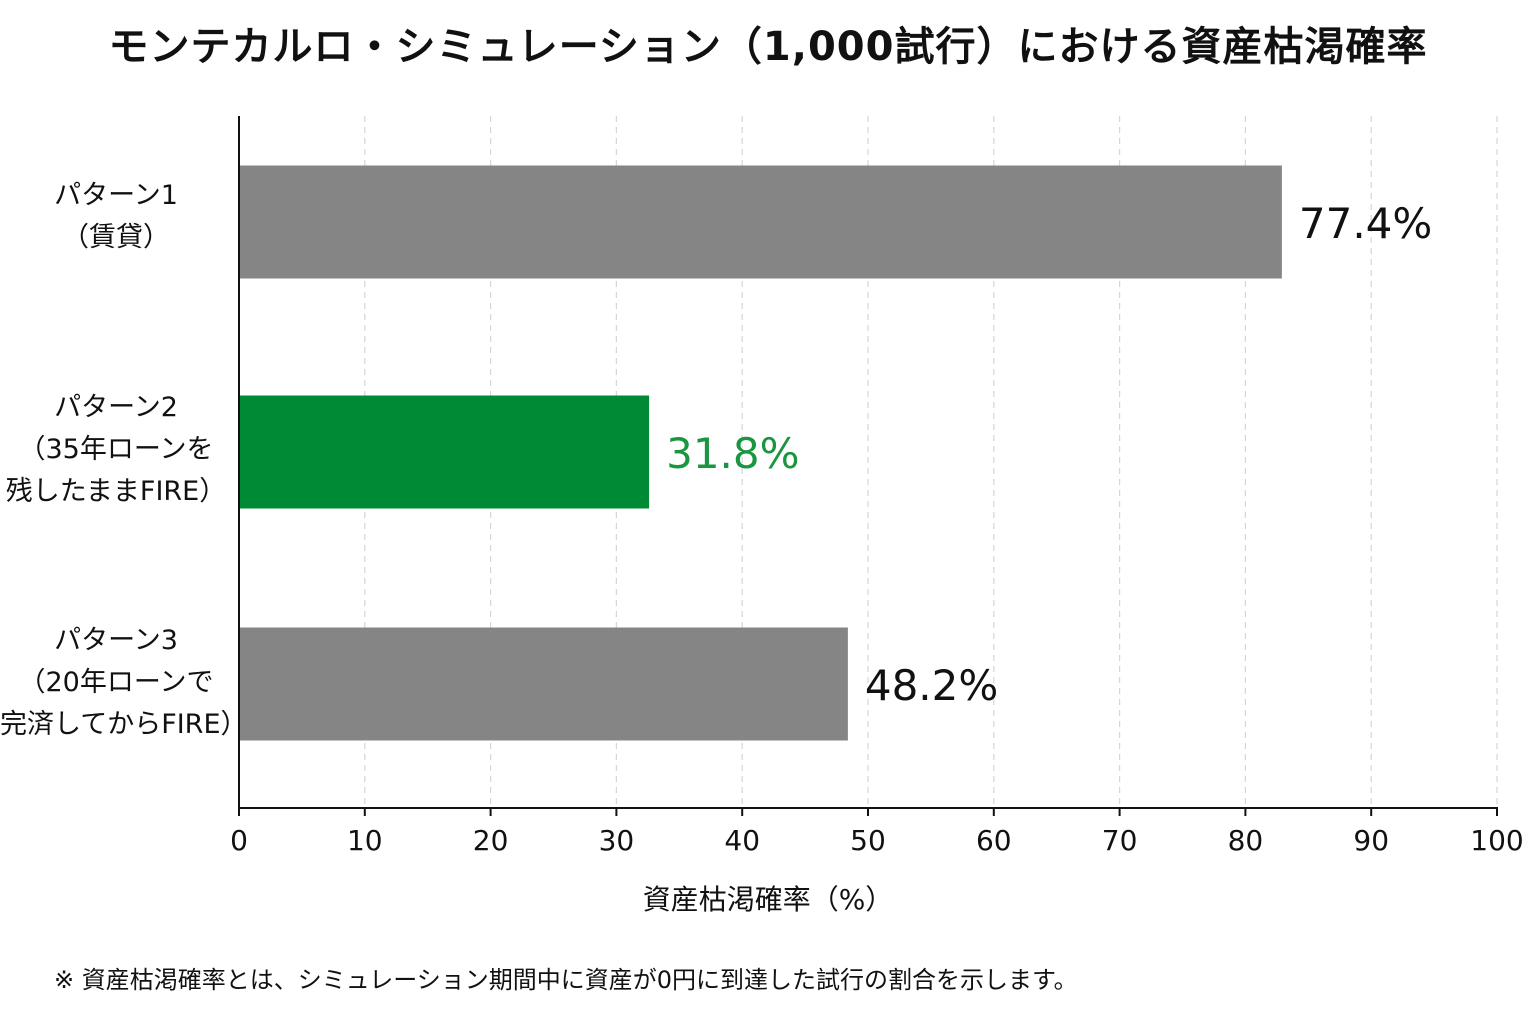 This screenshot has height=1024, width=1536. What do you see at coordinates (116, 491) in the screenshot?
I see `category-label-line: 残したままFIRE）` at bounding box center [116, 491].